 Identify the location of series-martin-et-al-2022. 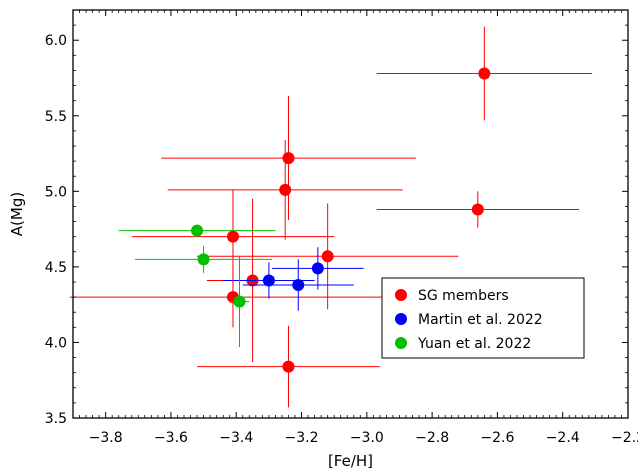
(293, 279).